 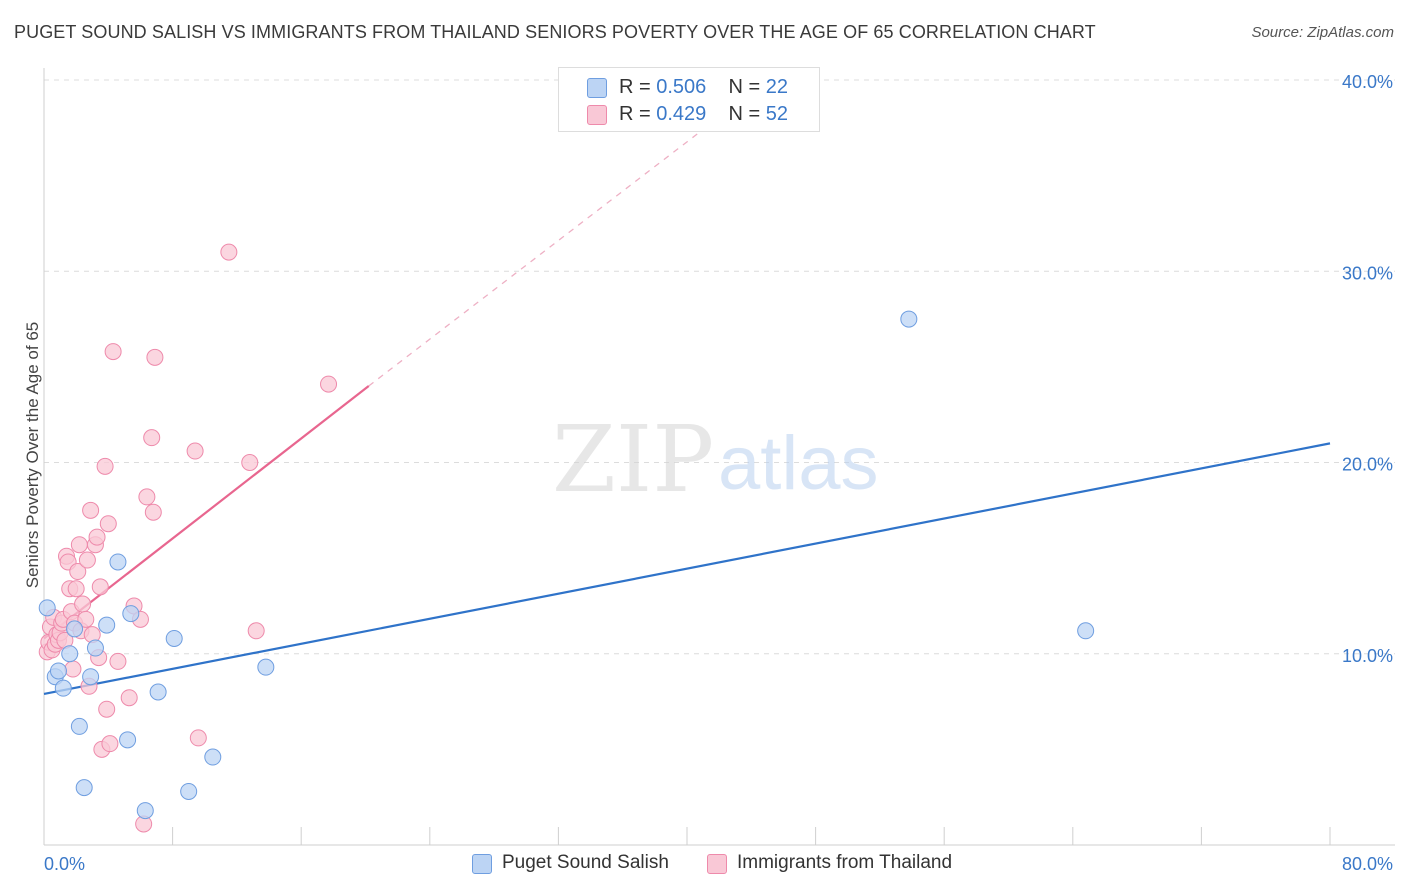 What do you see at coordinates (845, 862) in the screenshot?
I see `legend-label-thailand: Immigrants from Thailand` at bounding box center [845, 862].